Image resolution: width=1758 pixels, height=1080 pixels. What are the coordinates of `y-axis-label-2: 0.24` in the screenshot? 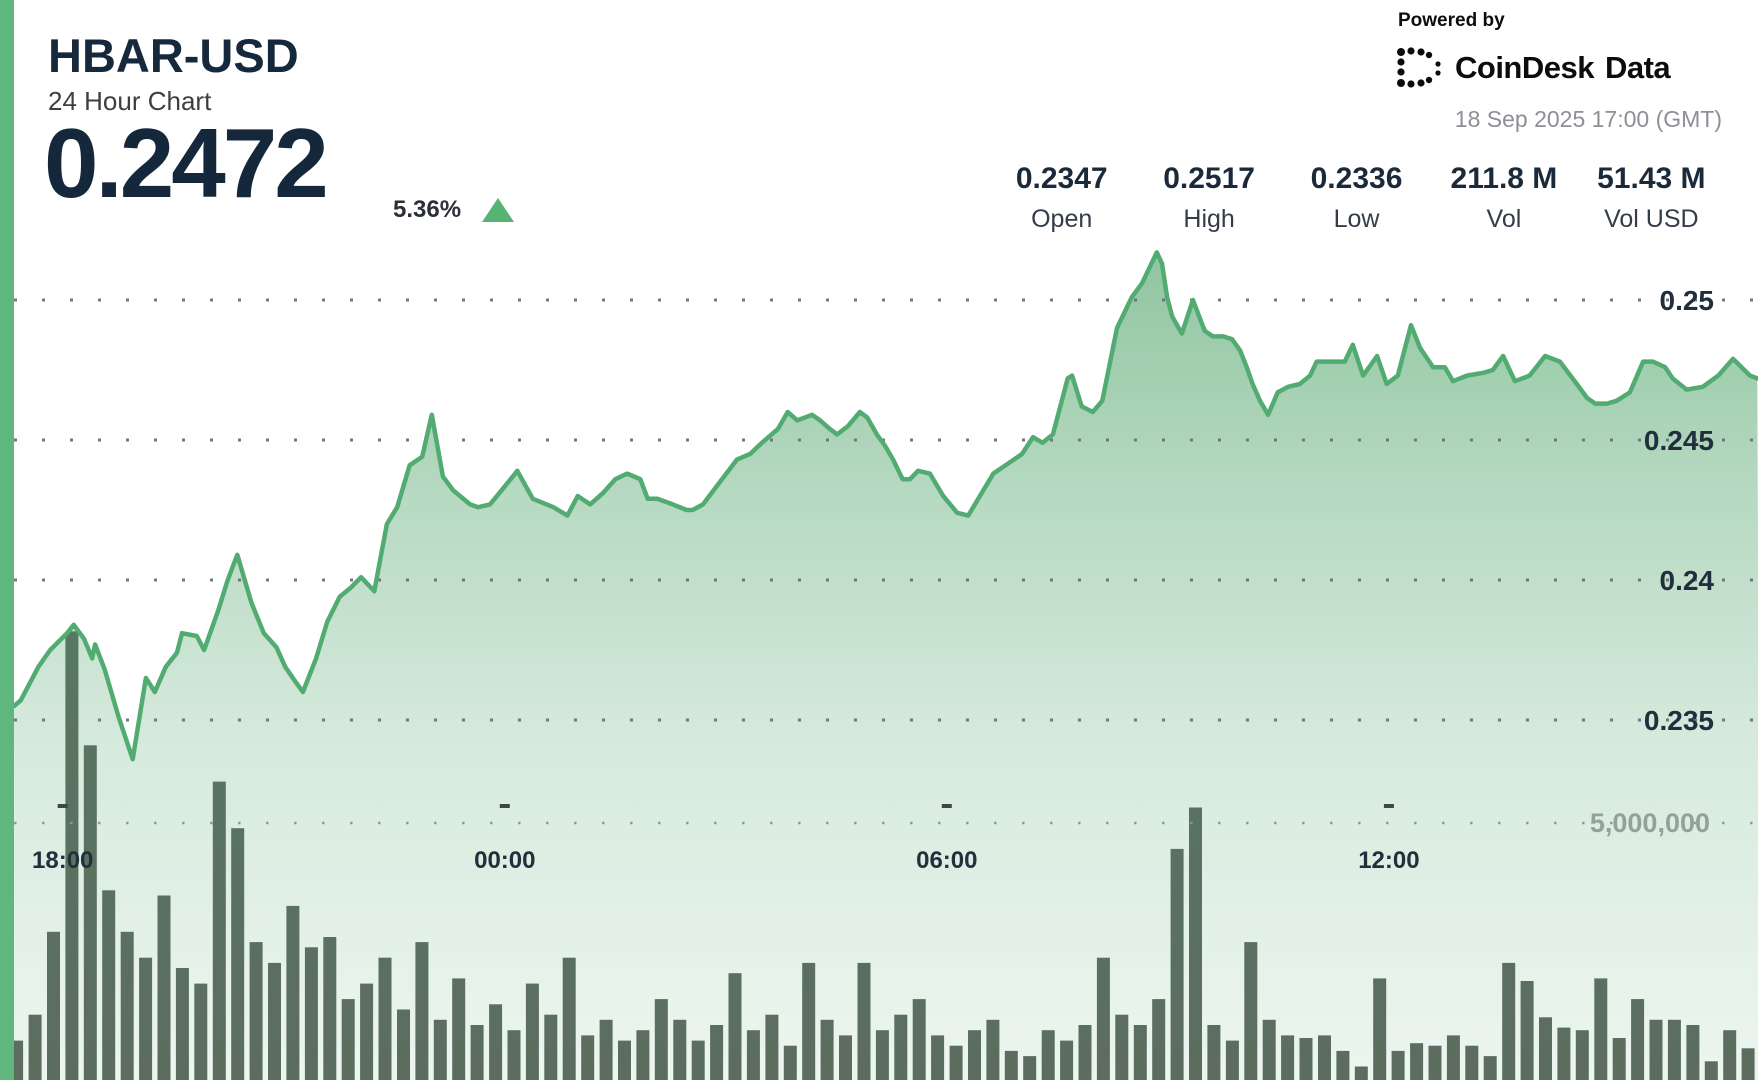 It's located at (1687, 580).